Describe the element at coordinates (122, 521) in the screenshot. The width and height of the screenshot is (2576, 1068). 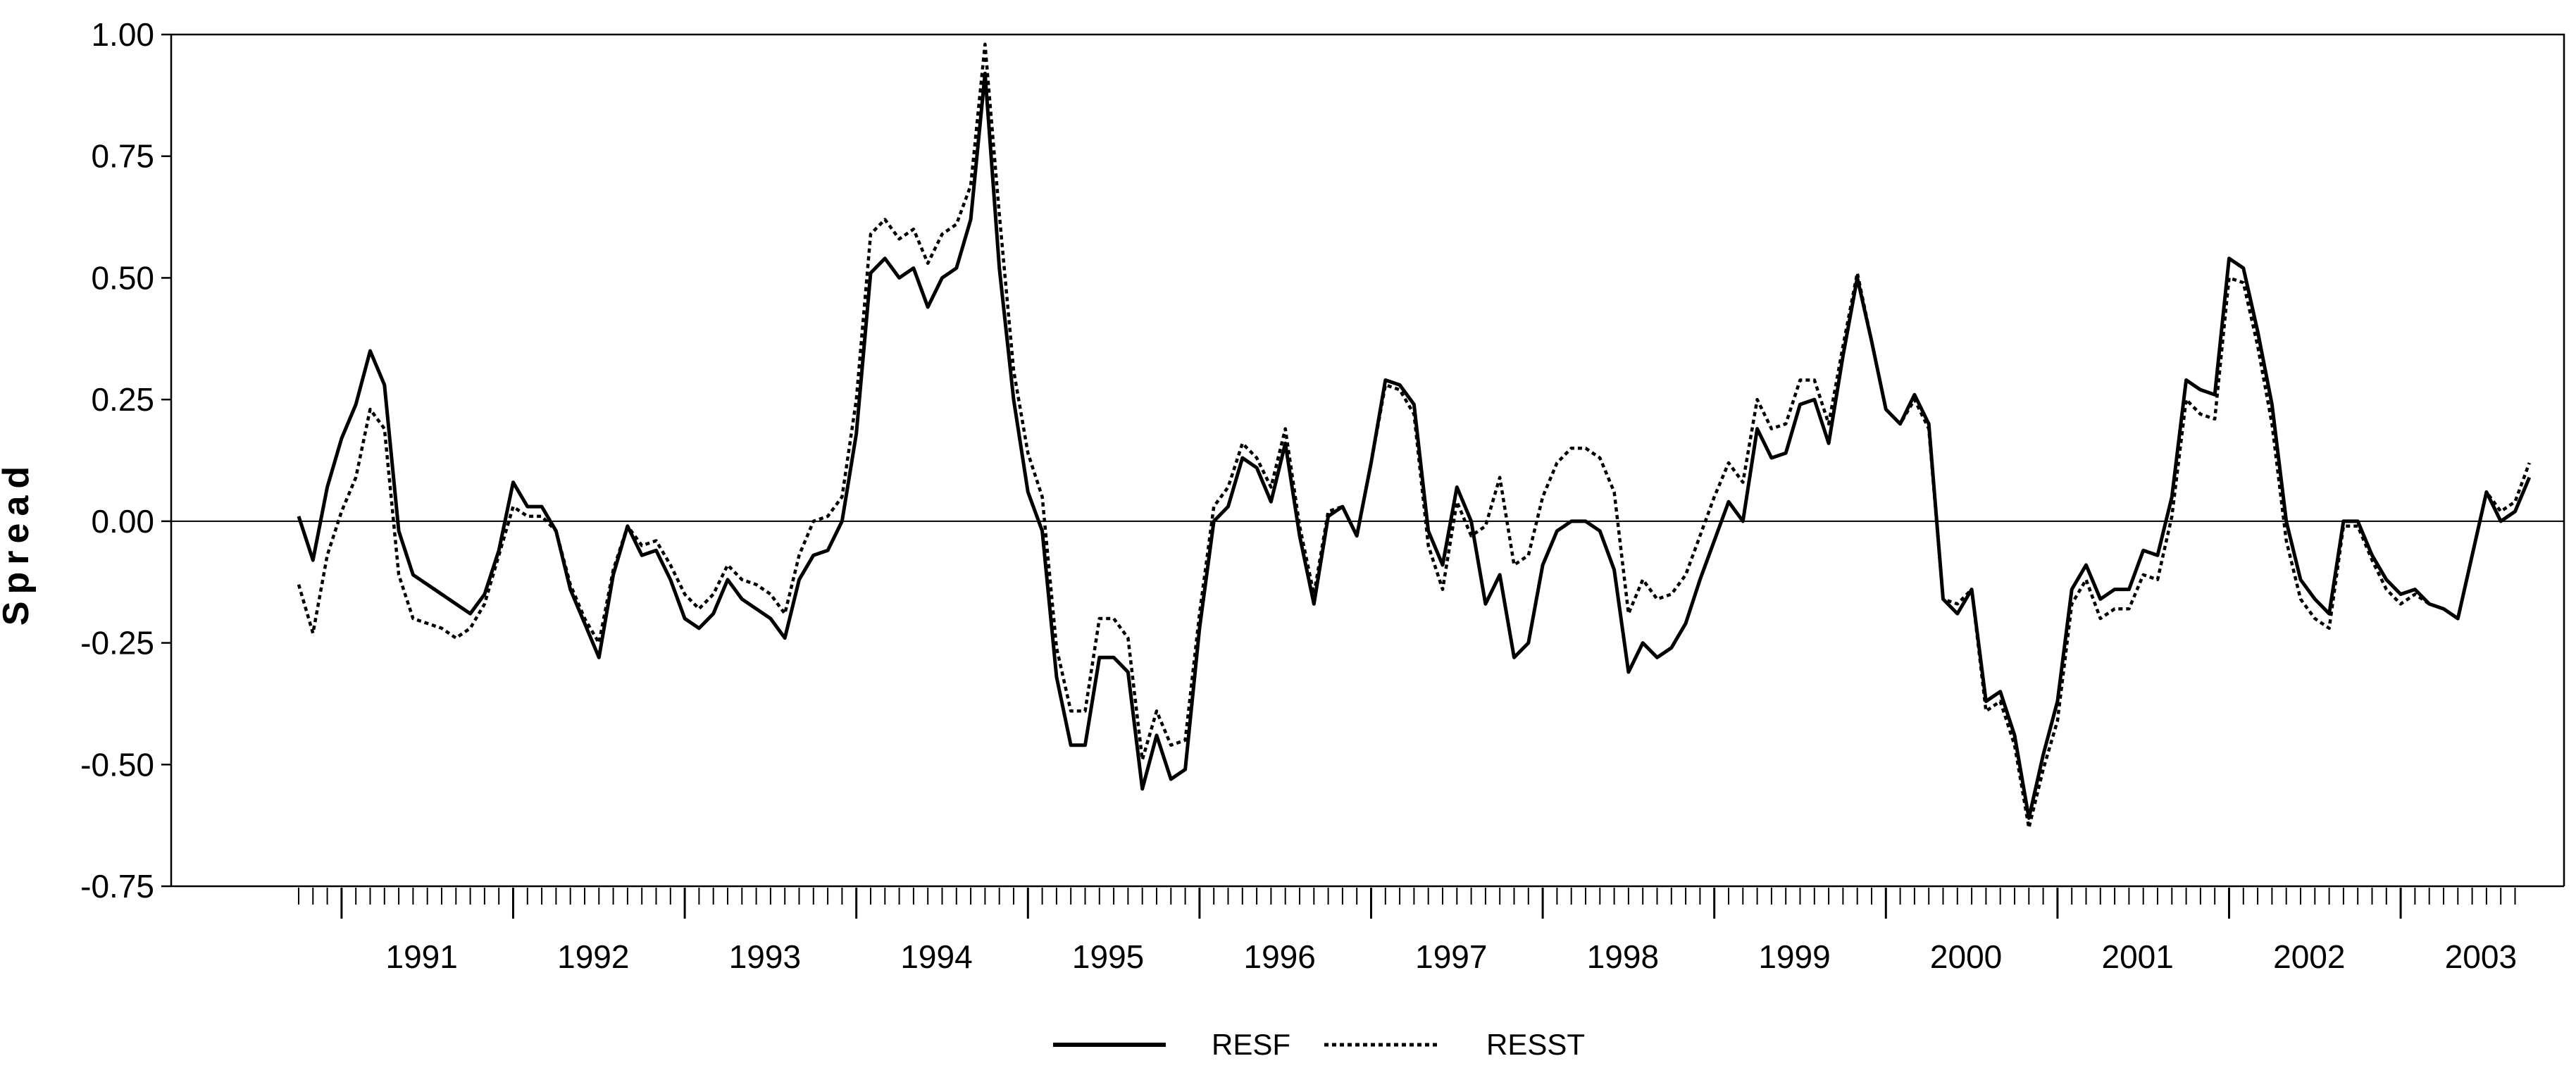
I see `y-tick-label: 0.00` at that location.